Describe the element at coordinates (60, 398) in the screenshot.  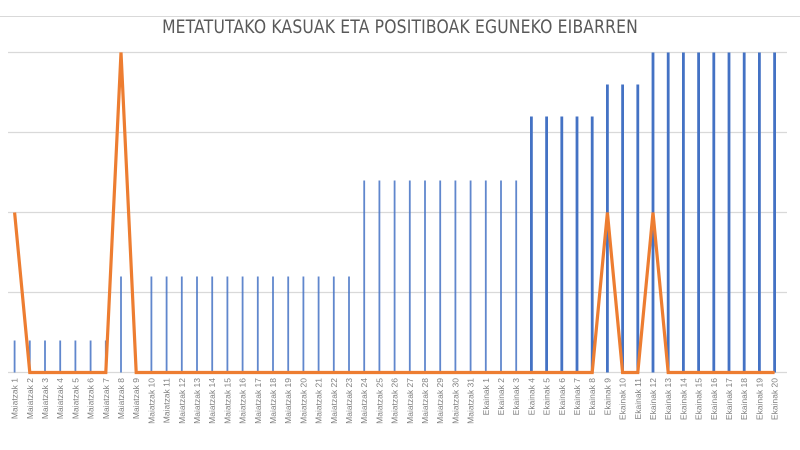
I see `x-tick-label: Maiatzak 4` at that location.